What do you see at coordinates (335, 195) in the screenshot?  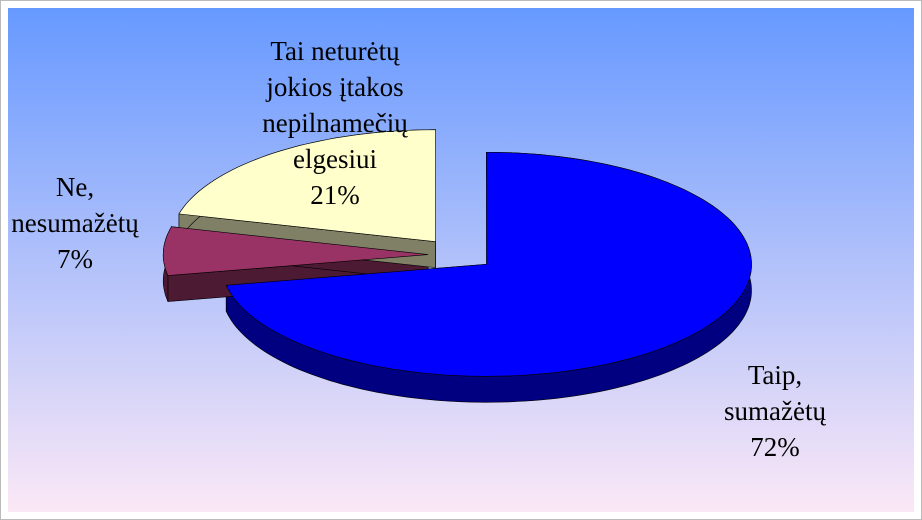 I see `value-label: 21%` at bounding box center [335, 195].